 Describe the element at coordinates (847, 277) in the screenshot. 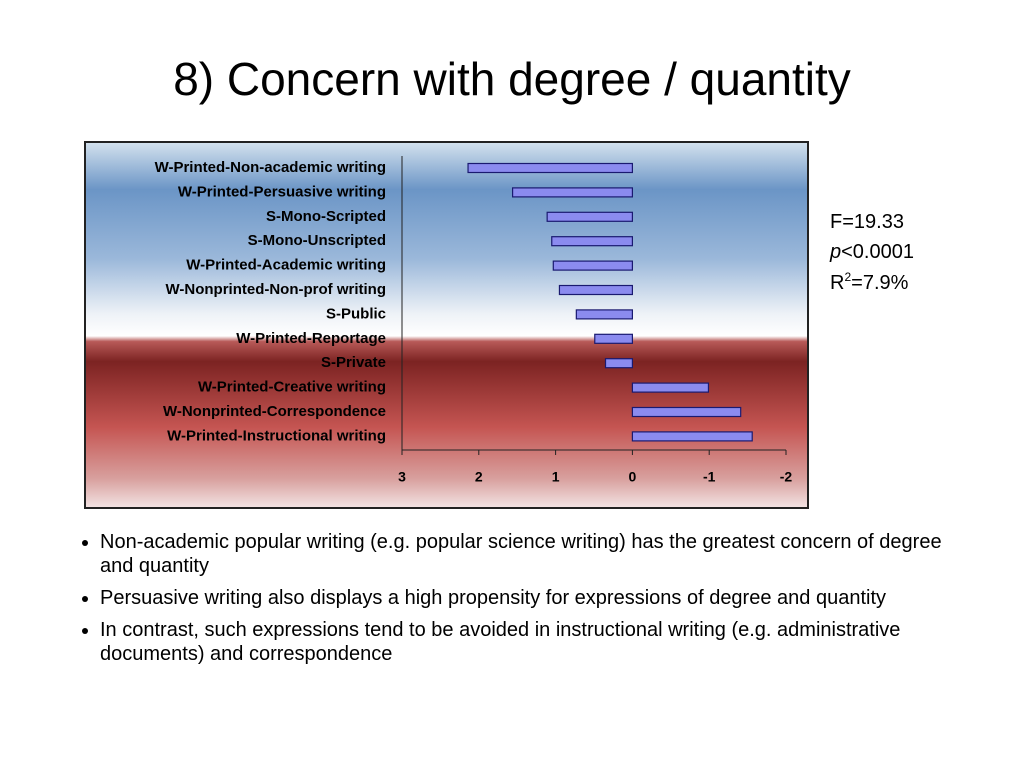

I see `annotation-part: 2` at that location.